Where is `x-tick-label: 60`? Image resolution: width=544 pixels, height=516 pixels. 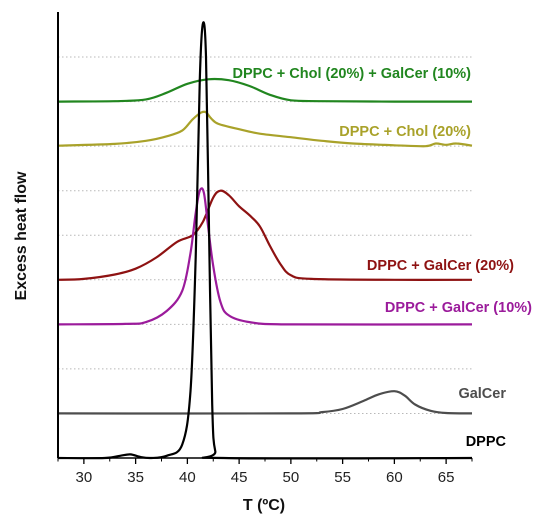
x-tick-label: 60 is located at coordinates (394, 477).